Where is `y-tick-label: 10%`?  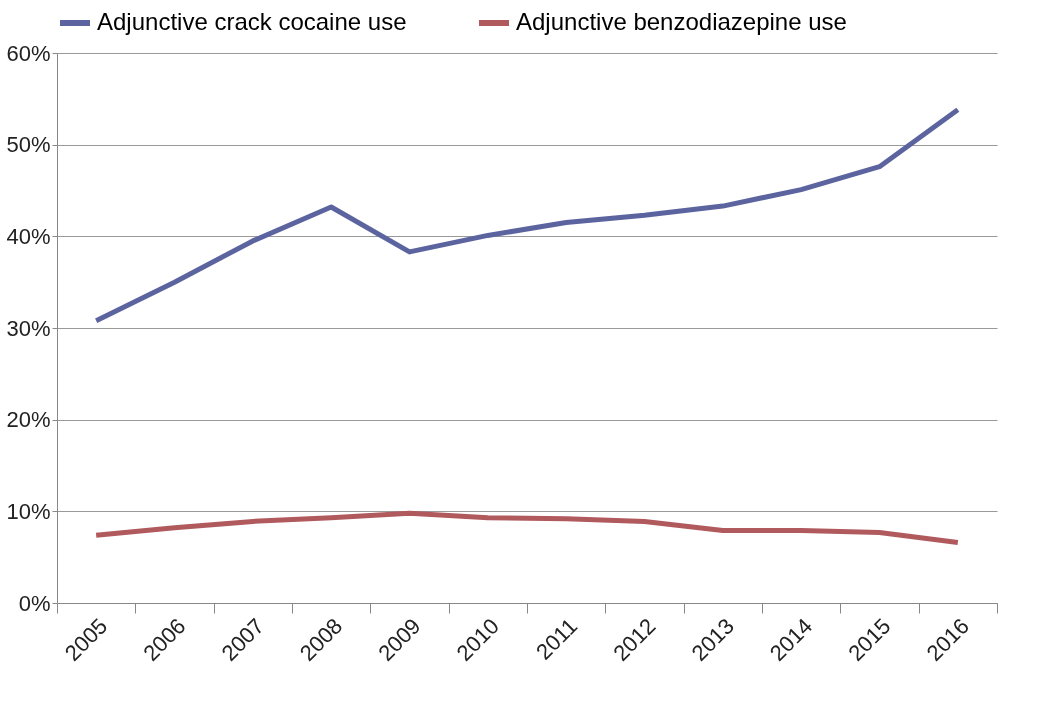 y-tick-label: 10% is located at coordinates (28, 511).